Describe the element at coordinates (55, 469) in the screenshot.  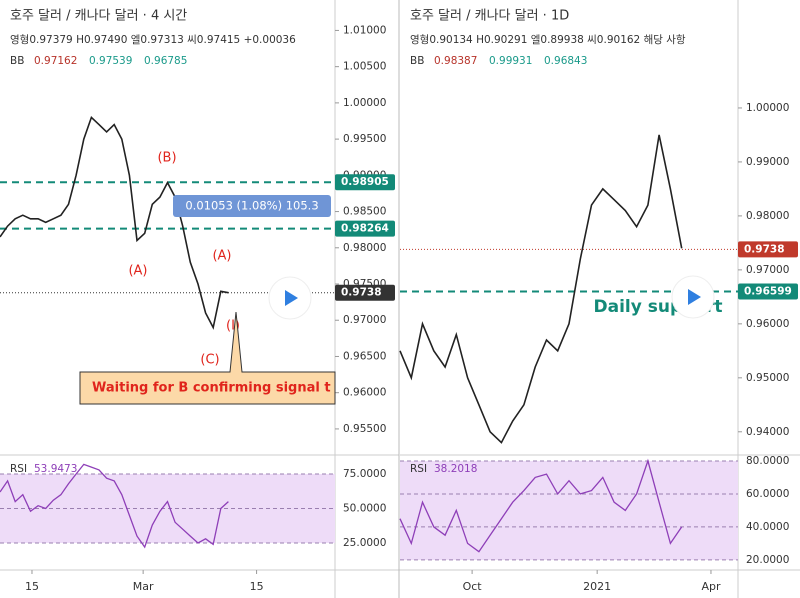
I see `rsi-value: 53.9473` at that location.